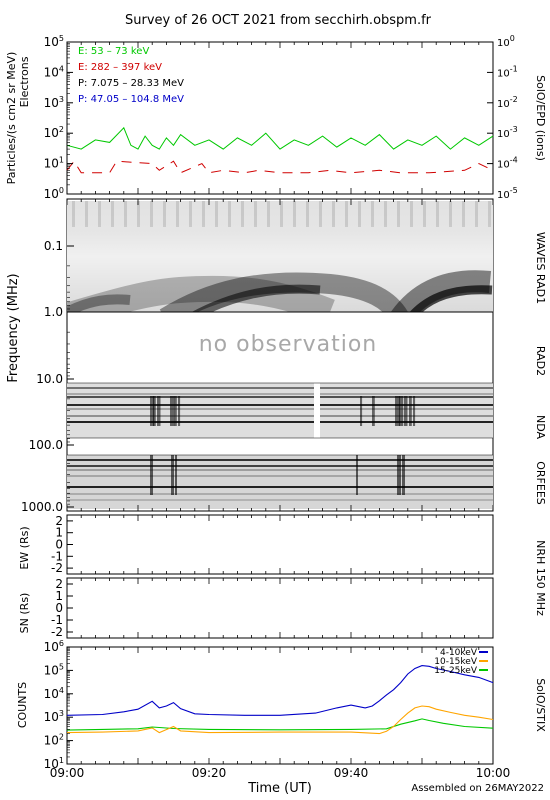 This screenshot has width=550, height=800. I want to click on radio-ytick-label: 0.1, so click(53, 246).